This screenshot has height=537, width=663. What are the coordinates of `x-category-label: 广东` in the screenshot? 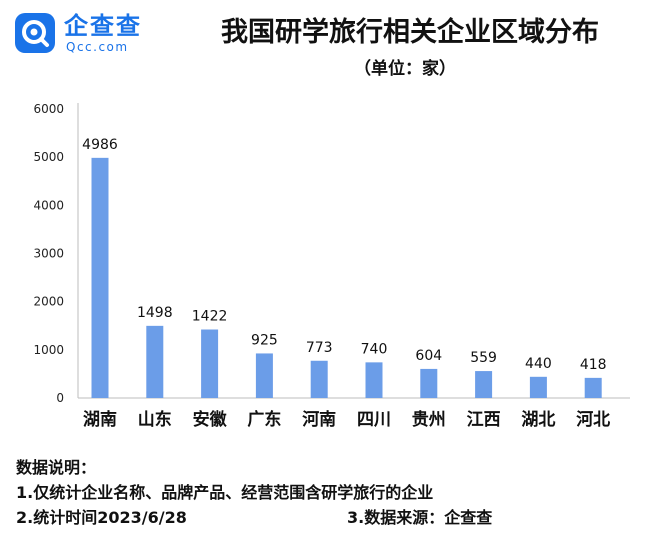 It's located at (264, 419).